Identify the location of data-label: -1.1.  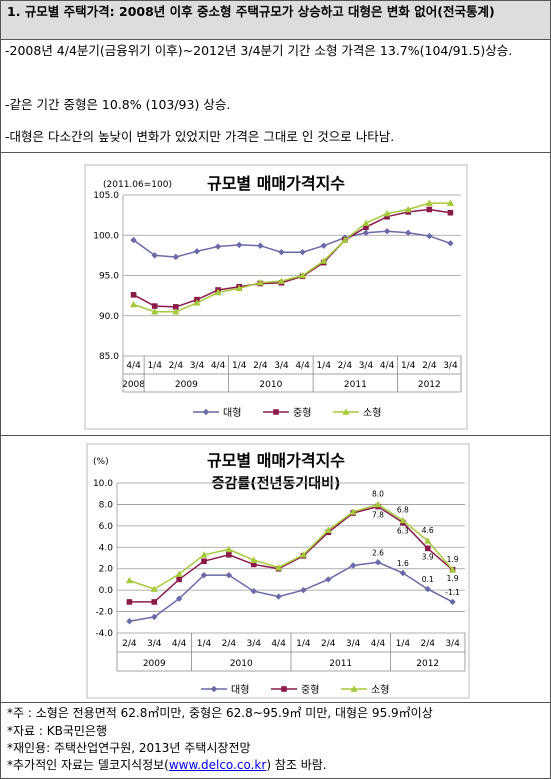
(452, 592).